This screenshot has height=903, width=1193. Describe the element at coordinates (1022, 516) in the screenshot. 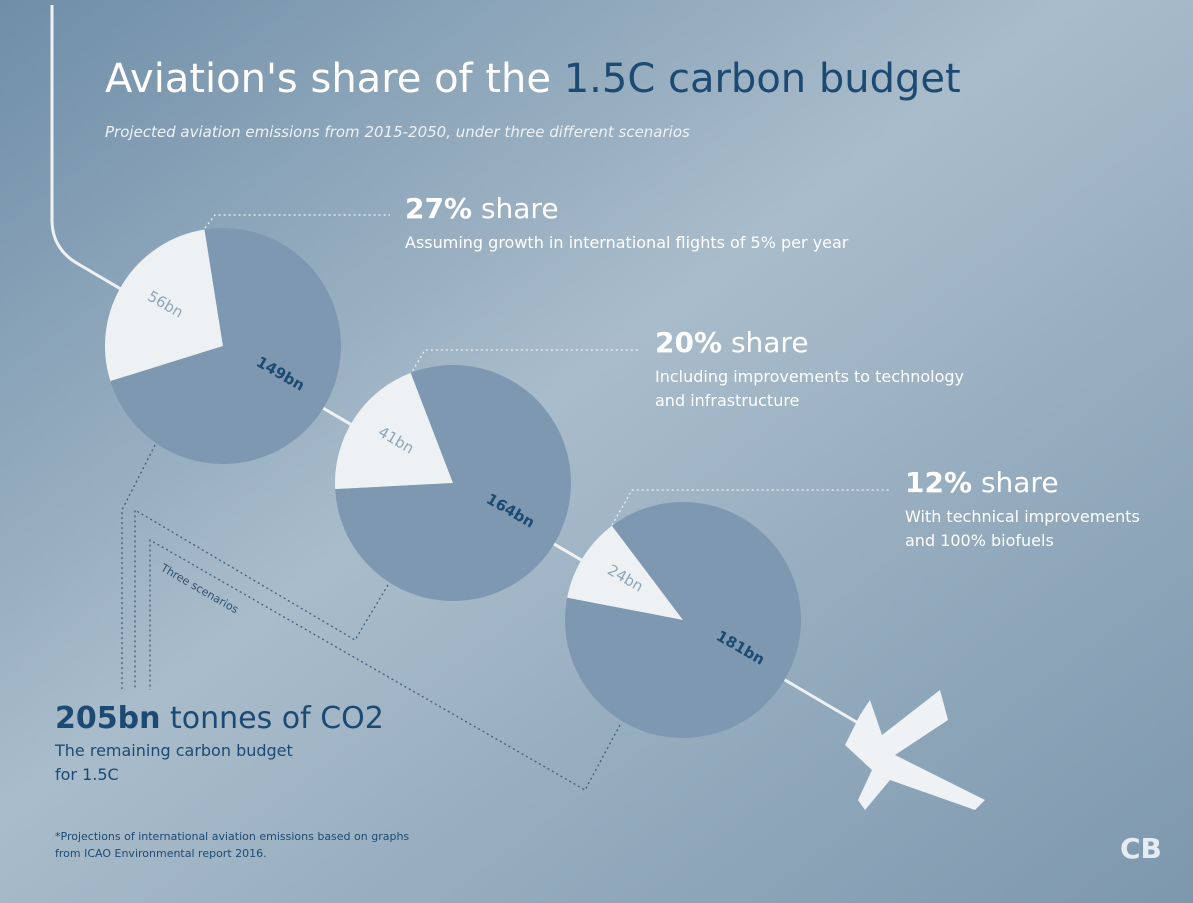

I see `description: With technical improvements` at that location.